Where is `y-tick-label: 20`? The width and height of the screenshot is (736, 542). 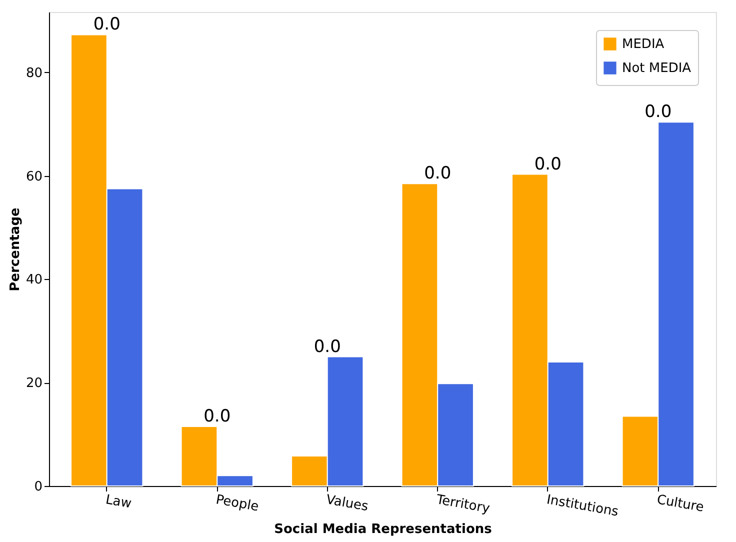 y-tick-label: 20 is located at coordinates (34, 384).